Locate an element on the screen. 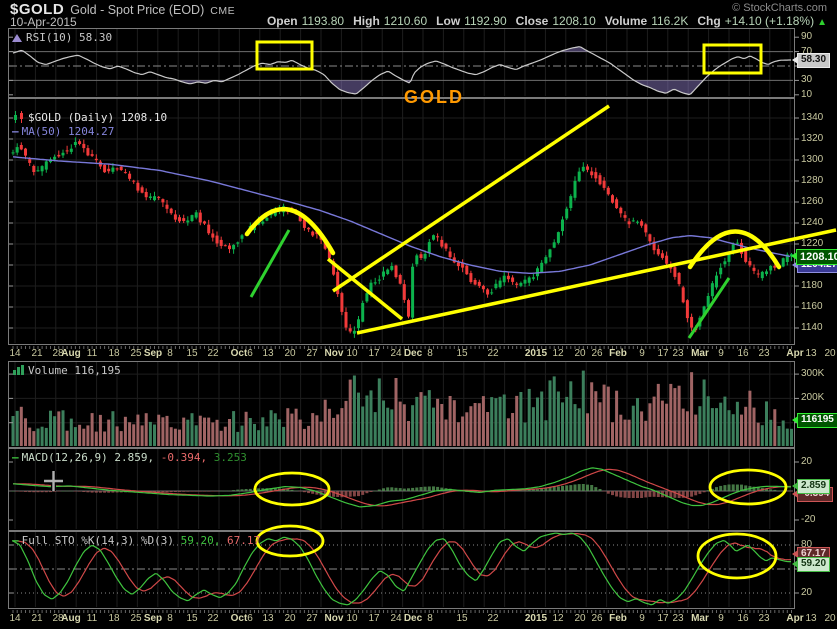 This screenshot has width=837, height=629. symbol: $GOLD is located at coordinates (37, 9).